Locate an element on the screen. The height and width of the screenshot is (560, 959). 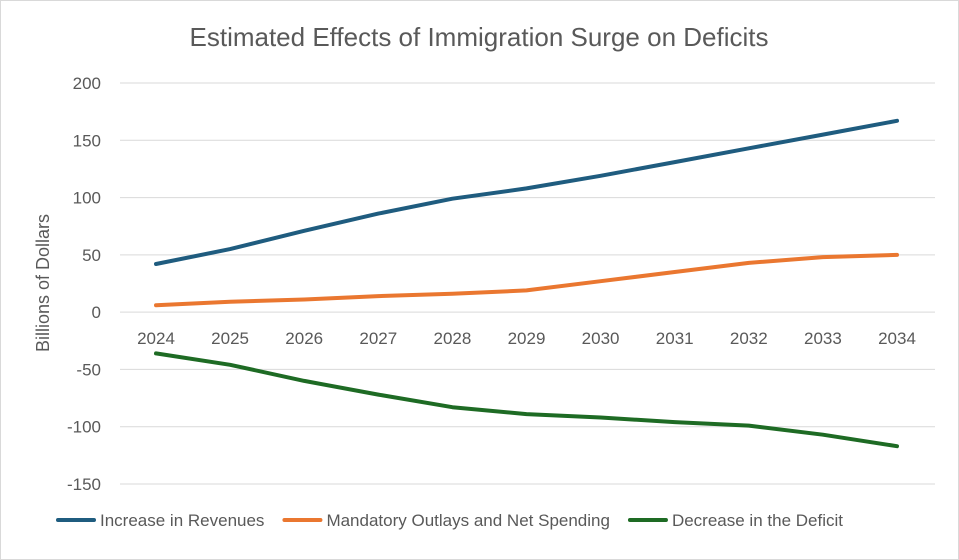
y-axis-label: Billions of Dollars is located at coordinates (43, 283).